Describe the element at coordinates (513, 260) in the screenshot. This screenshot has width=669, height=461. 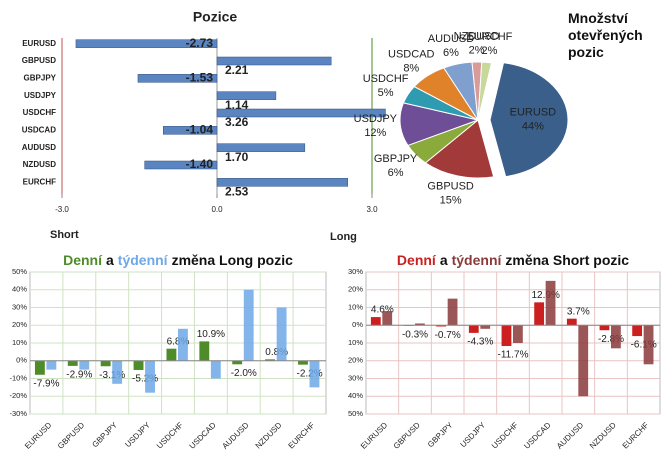
I see `chart-title: Denní a týdenní změna Short pozic` at that location.